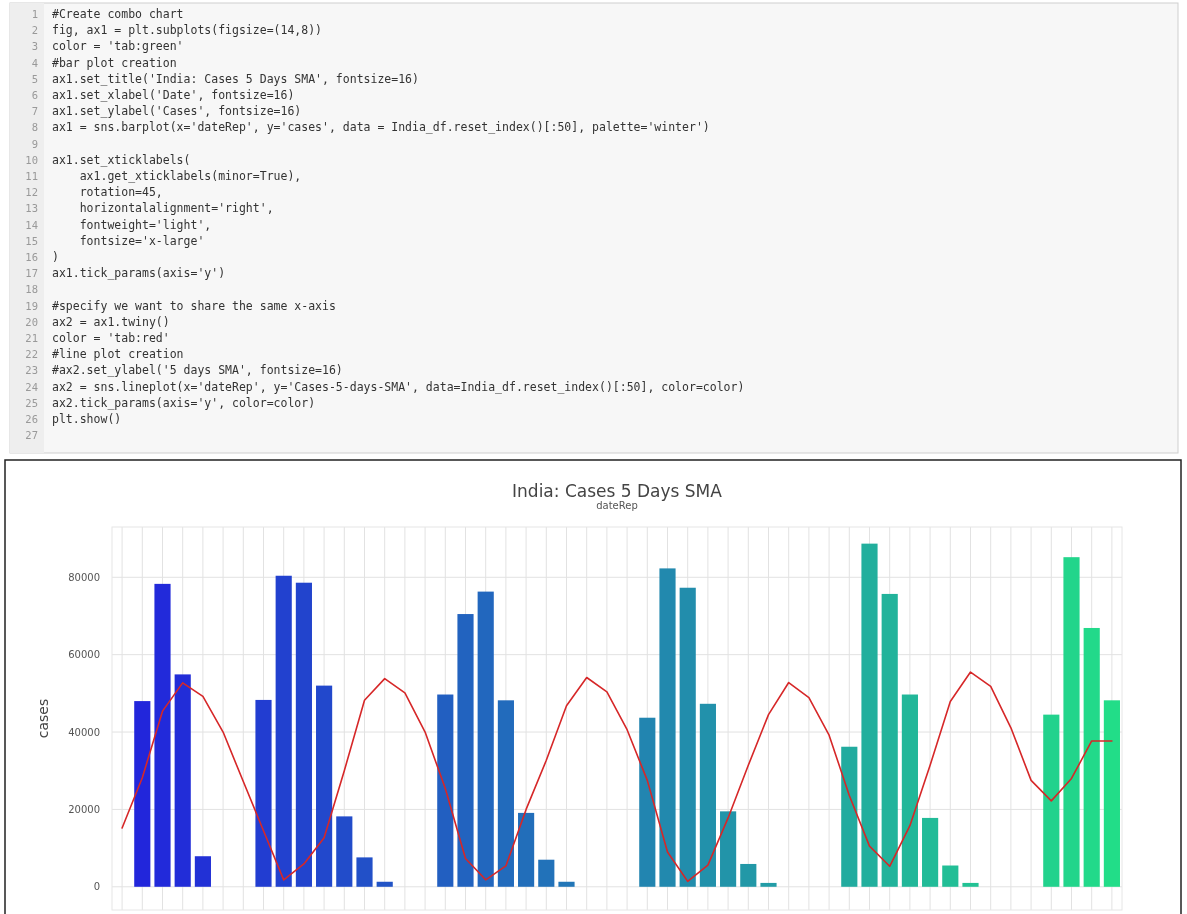 Image resolution: width=1187 pixels, height=914 pixels. What do you see at coordinates (163, 95) in the screenshot?
I see `text: 6 ax1.set_xlabel('Date', fontsize=16)` at bounding box center [163, 95].